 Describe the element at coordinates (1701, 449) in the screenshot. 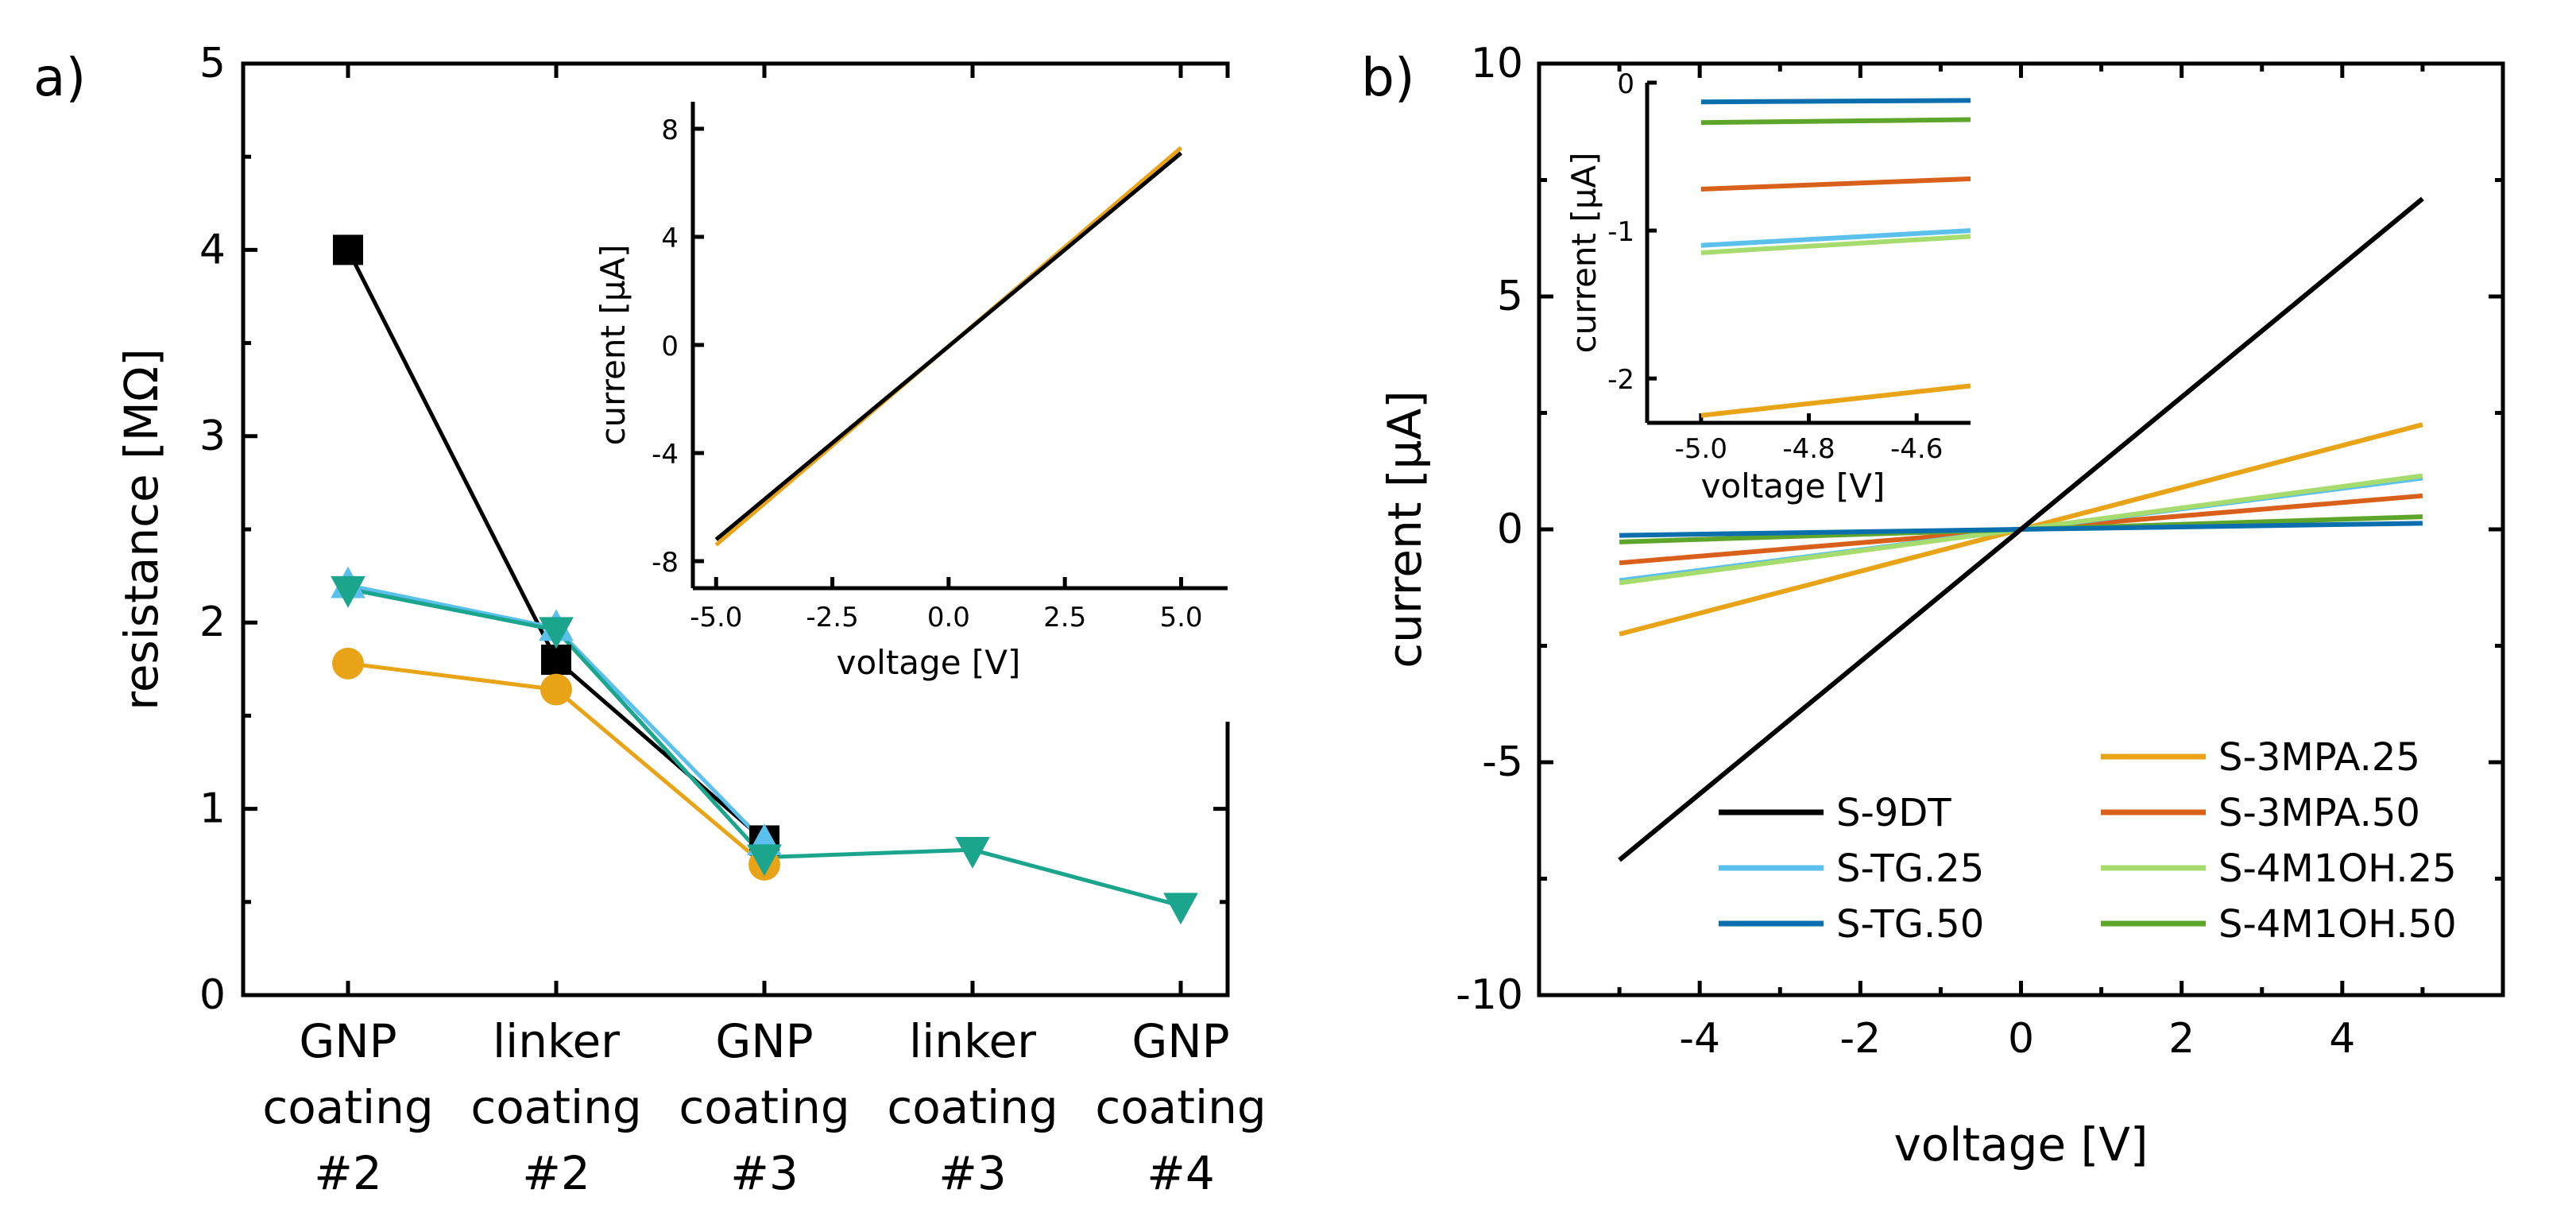

I see `panel-b-inset-xtick-label: -5.0` at that location.